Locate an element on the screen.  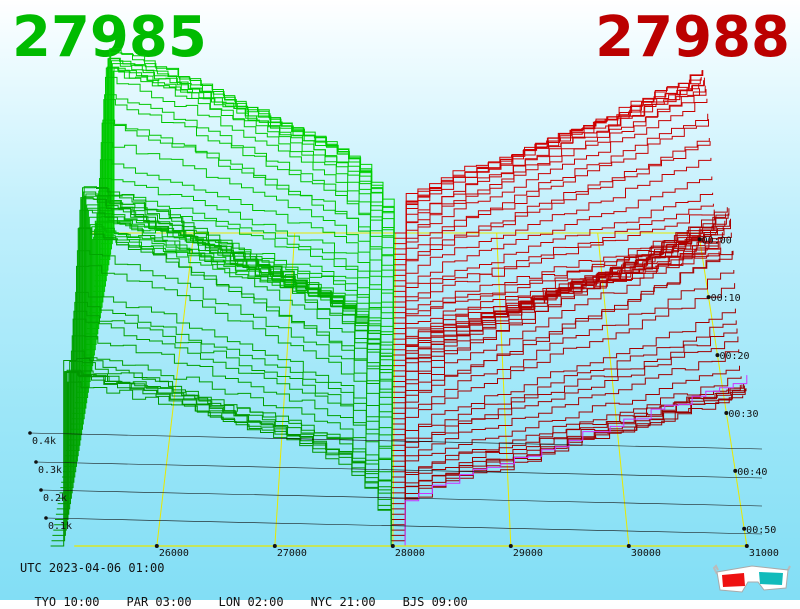
volume-tick-label: 0.4k is located at coordinates (44, 441).